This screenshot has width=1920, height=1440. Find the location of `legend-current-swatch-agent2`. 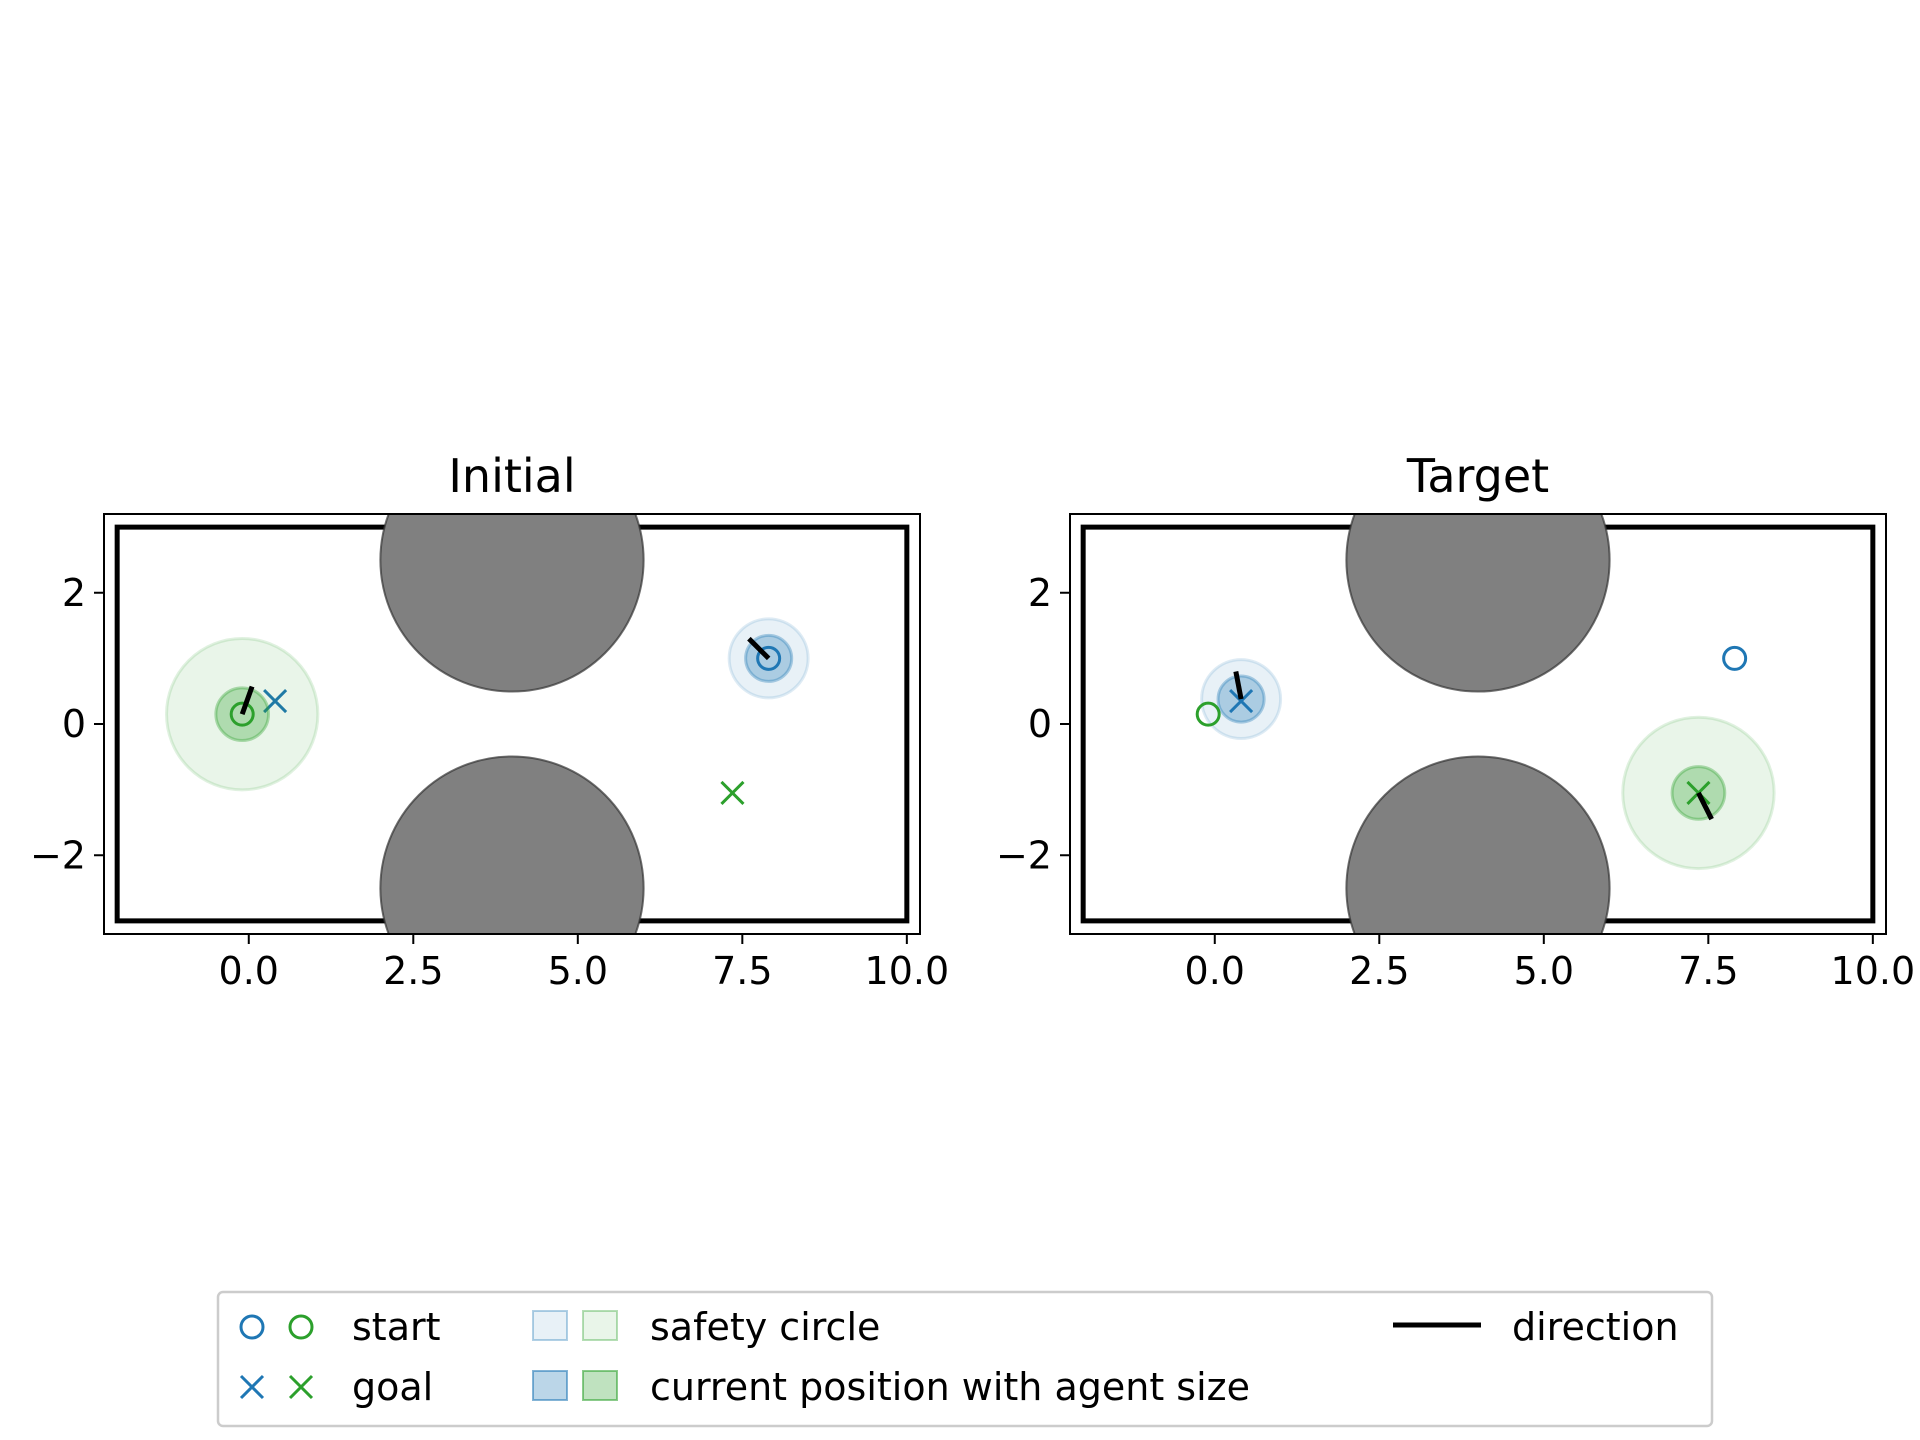

legend-current-swatch-agent2 is located at coordinates (600, 1385).